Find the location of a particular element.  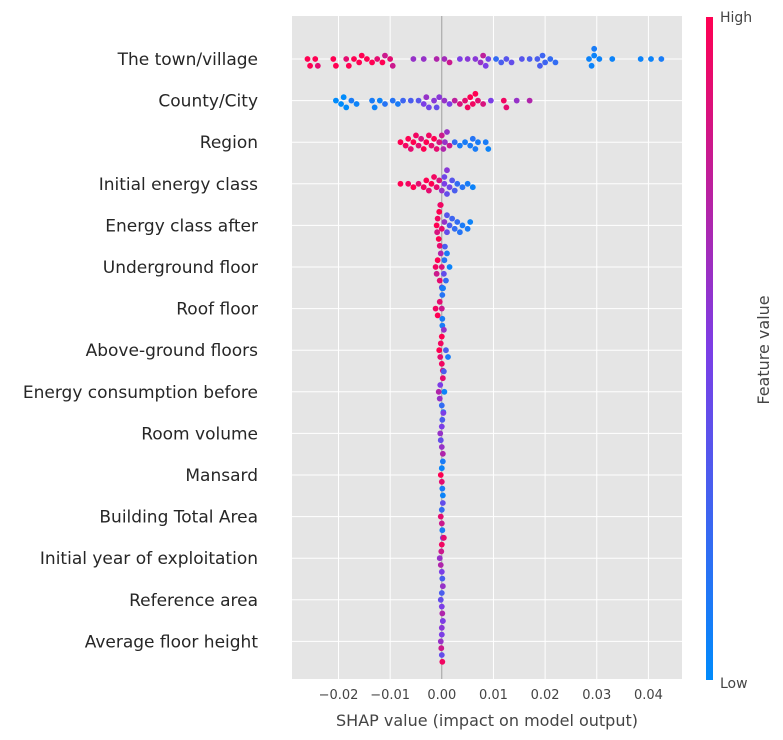

feature-label: Initial energy class is located at coordinates (178, 185).